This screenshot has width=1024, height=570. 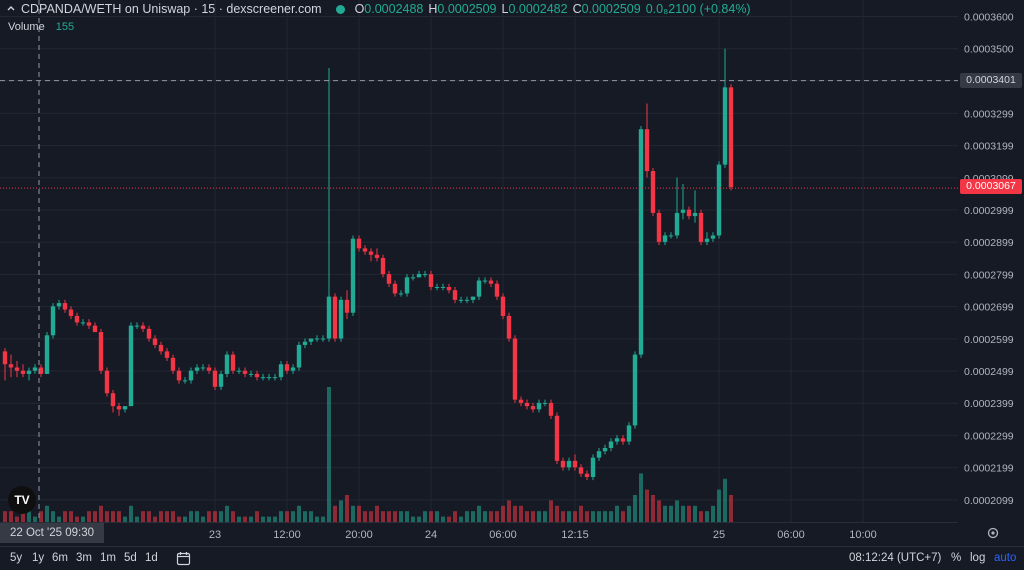 What do you see at coordinates (16, 558) in the screenshot?
I see `range-5y: 5y` at bounding box center [16, 558].